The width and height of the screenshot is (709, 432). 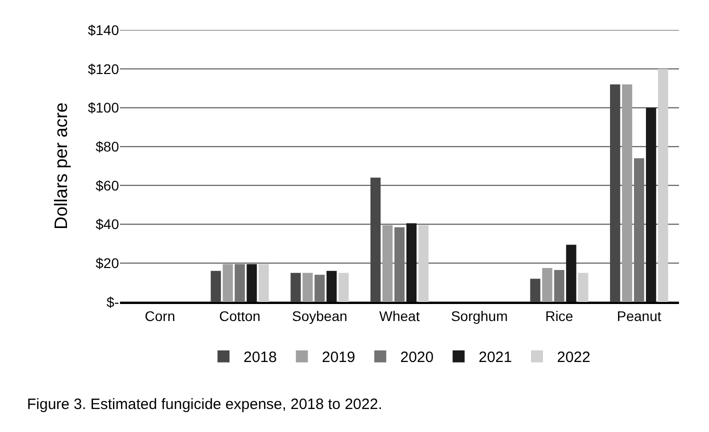 What do you see at coordinates (104, 108) in the screenshot?
I see `y-tick-label: $100` at bounding box center [104, 108].